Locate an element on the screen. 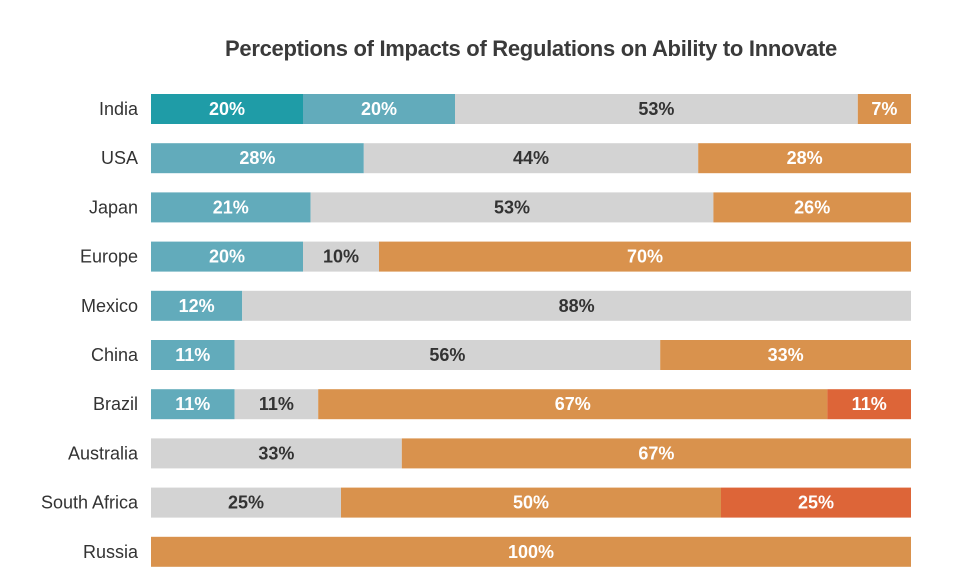 The height and width of the screenshot is (580, 975). data-label-india-0: 20% is located at coordinates (227, 109).